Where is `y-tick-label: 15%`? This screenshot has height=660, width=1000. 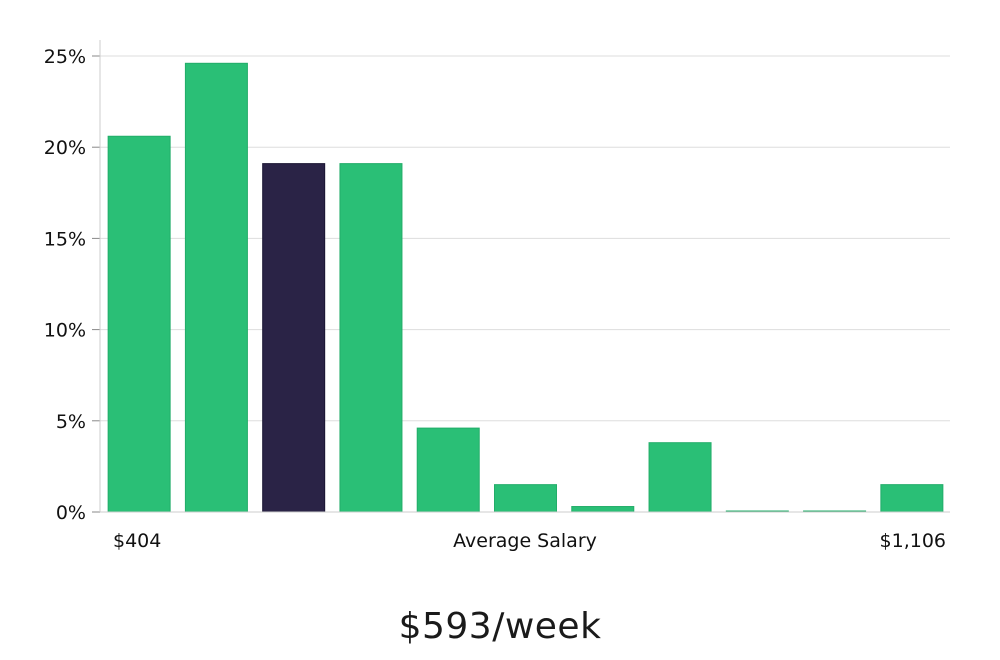
y-tick-label: 15% is located at coordinates (65, 239).